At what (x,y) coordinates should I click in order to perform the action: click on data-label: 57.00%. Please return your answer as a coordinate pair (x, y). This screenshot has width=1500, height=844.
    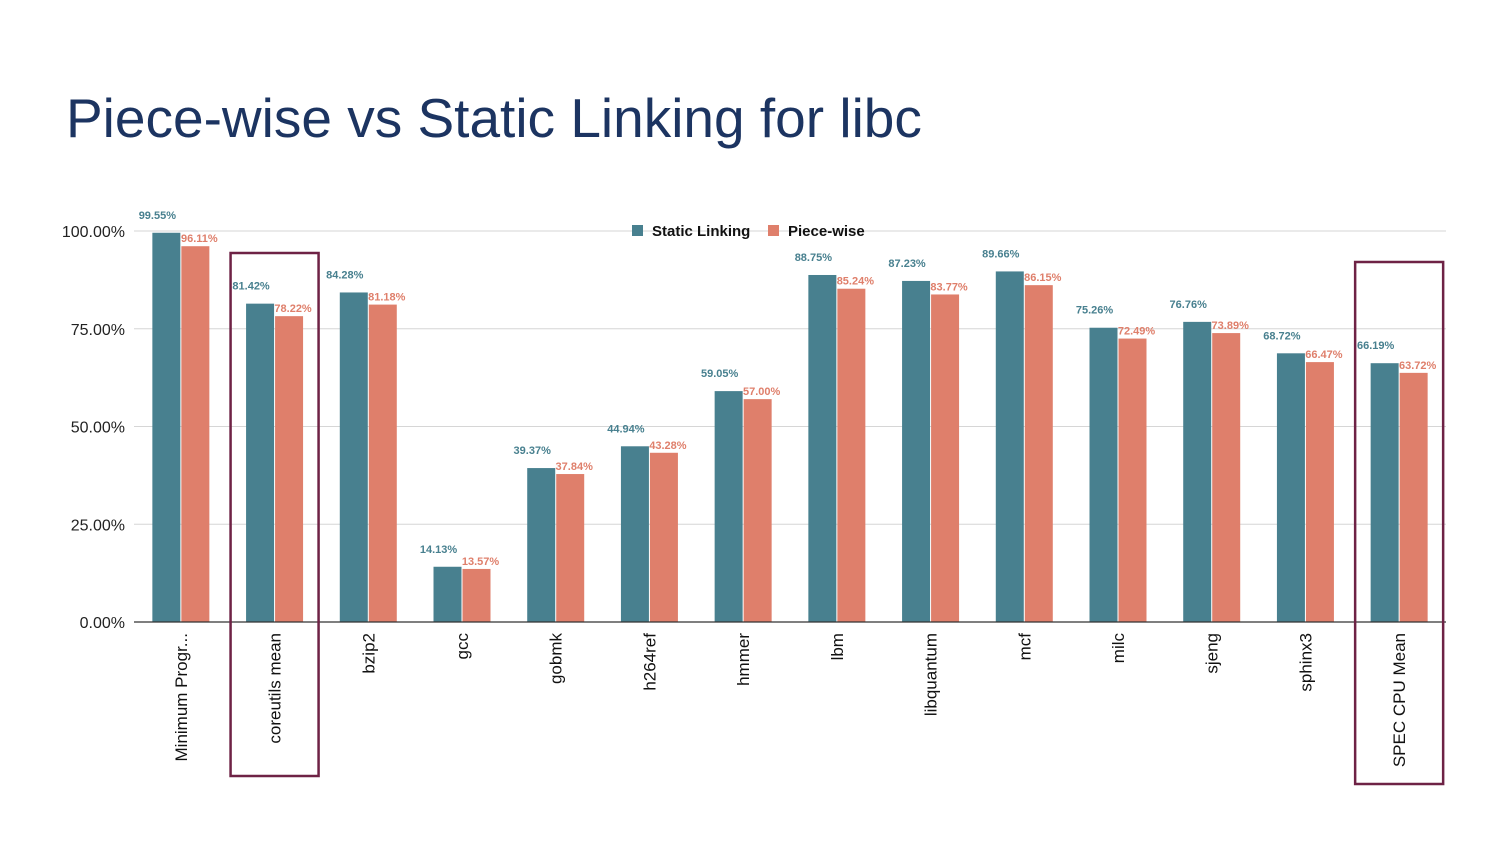
    Looking at the image, I should click on (762, 392).